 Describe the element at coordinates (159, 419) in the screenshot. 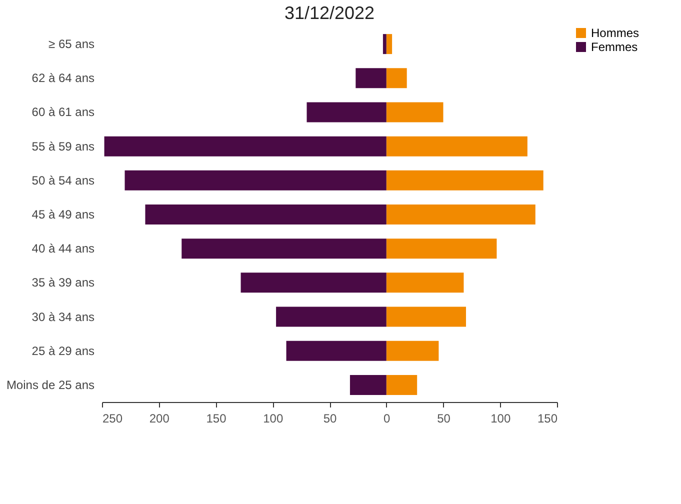

I see `x-tick-label: 200` at that location.